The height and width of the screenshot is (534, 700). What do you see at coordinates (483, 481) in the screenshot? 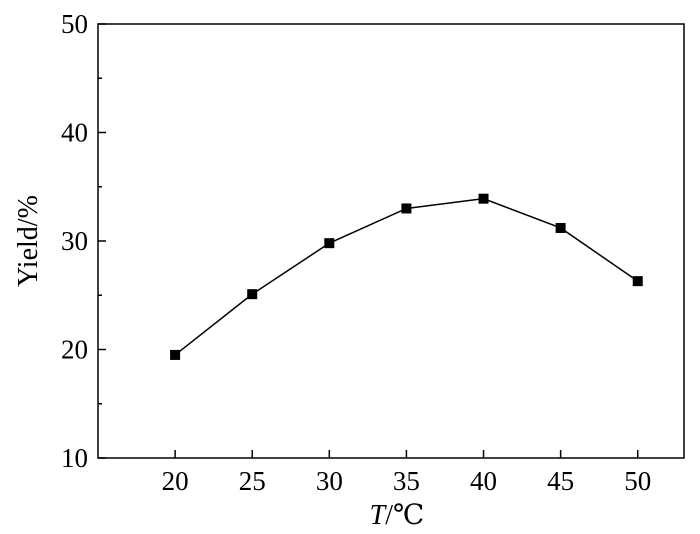
I see `x-tick-label: 40` at bounding box center [483, 481].